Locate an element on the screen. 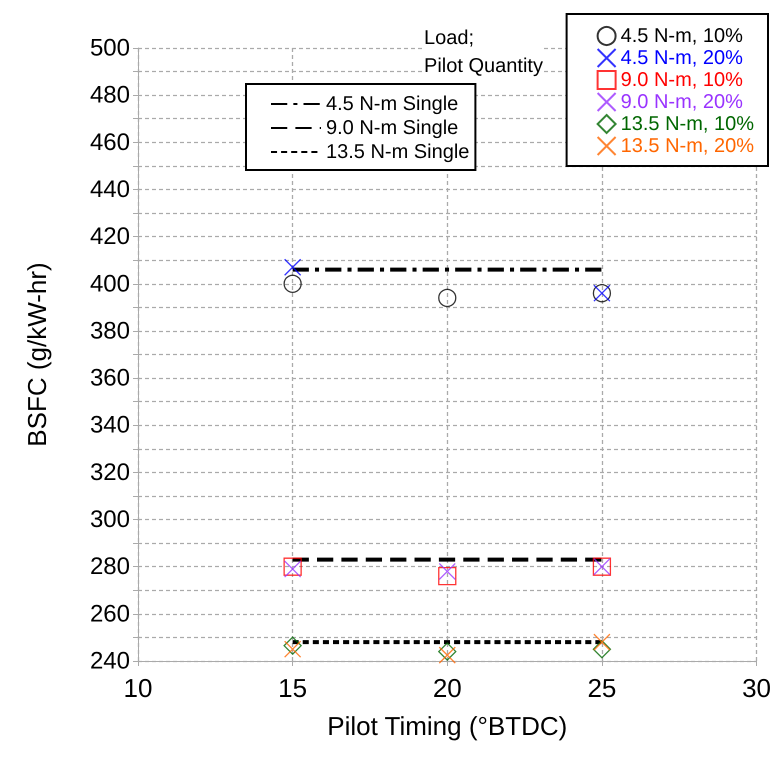 This screenshot has height=764, width=782. x-tick-label: 30 is located at coordinates (756, 688).